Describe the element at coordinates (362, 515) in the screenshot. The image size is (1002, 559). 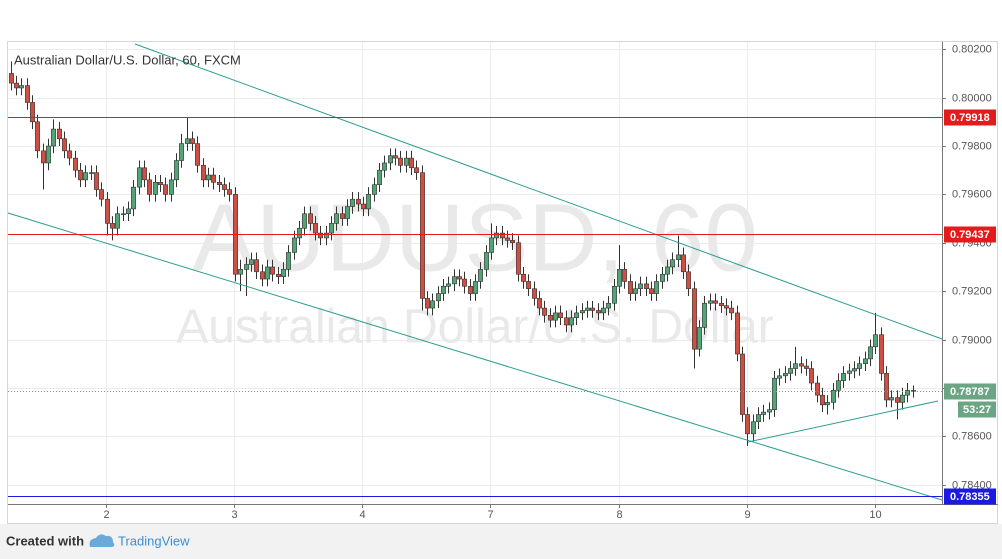
I see `x-tick-label: 4` at that location.